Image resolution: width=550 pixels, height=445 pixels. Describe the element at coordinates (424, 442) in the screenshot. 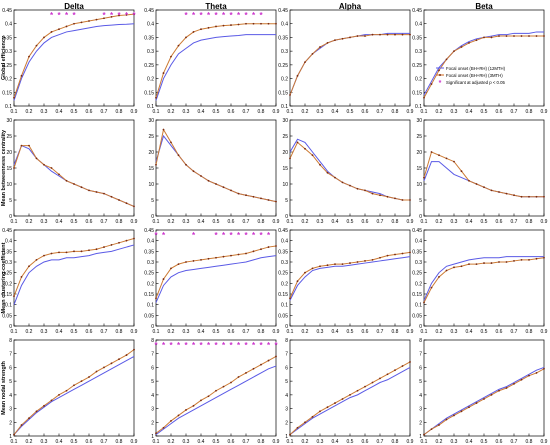

I see `x-tick-label: 0.1` at that location.